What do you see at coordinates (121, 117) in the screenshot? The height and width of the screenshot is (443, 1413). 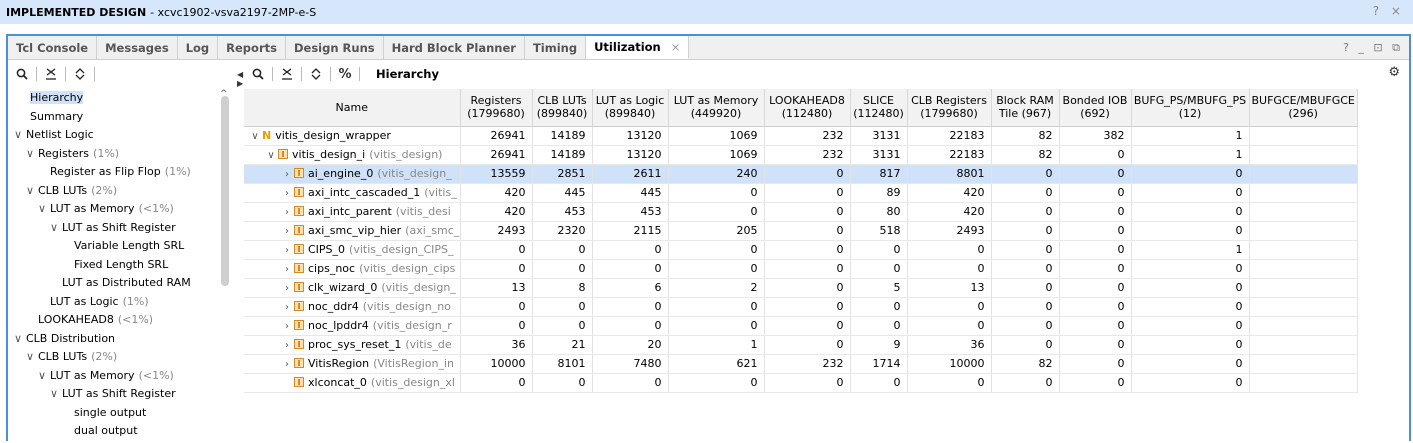 I see `tree-item: Summary` at bounding box center [121, 117].